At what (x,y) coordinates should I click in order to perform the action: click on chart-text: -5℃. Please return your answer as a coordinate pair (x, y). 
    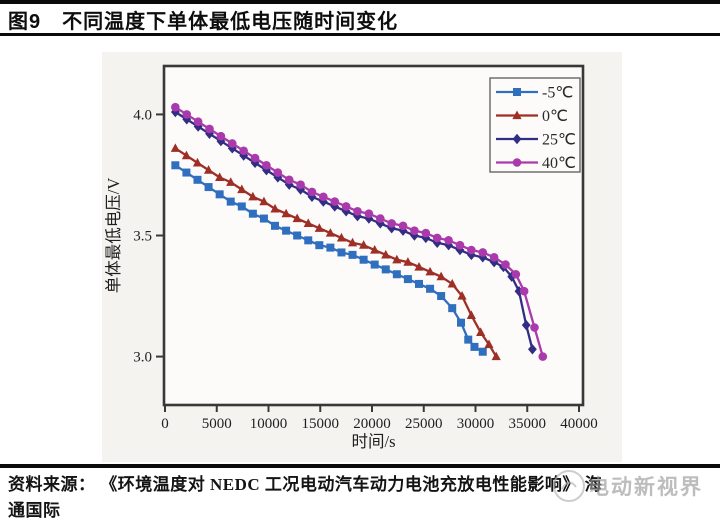
    Looking at the image, I should click on (557, 93).